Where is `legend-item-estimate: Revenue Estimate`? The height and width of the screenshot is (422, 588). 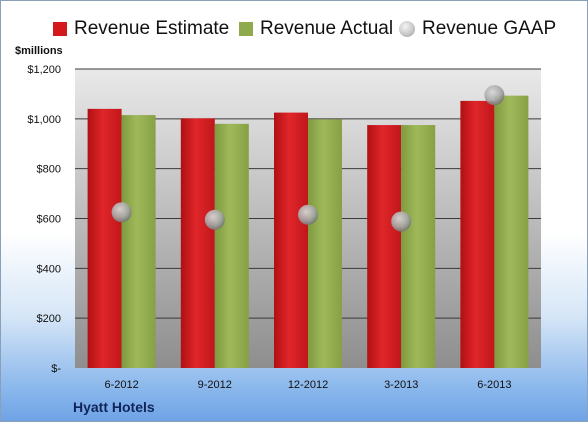 legend-item-estimate: Revenue Estimate is located at coordinates (141, 29).